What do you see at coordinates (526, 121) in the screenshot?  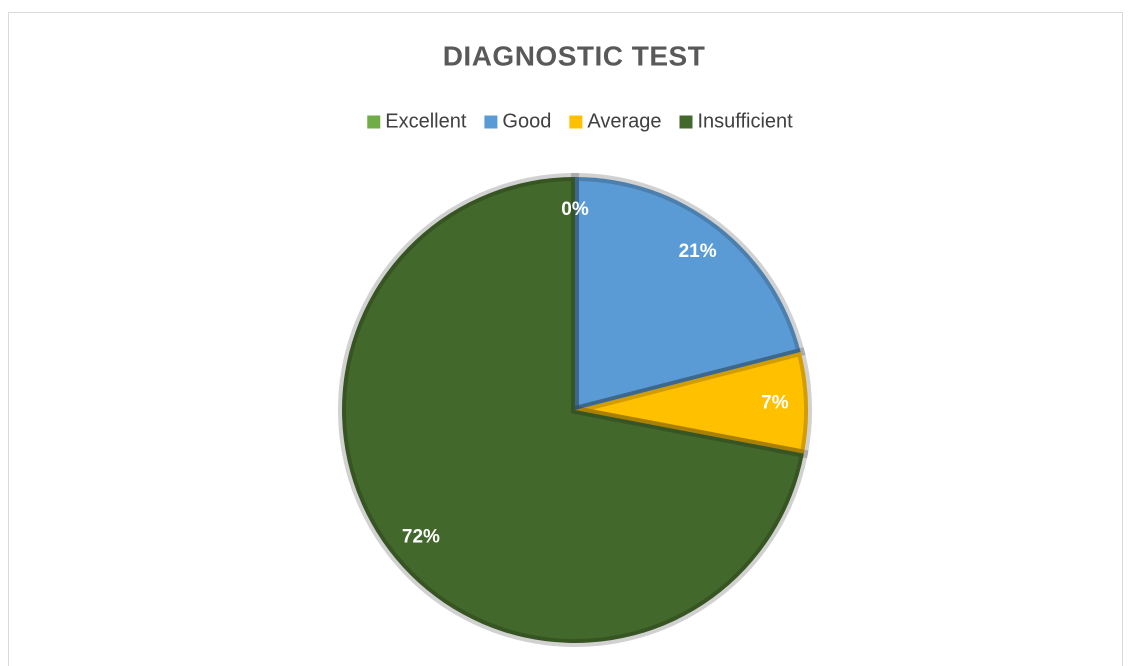 I see `legend-label: Good` at bounding box center [526, 121].